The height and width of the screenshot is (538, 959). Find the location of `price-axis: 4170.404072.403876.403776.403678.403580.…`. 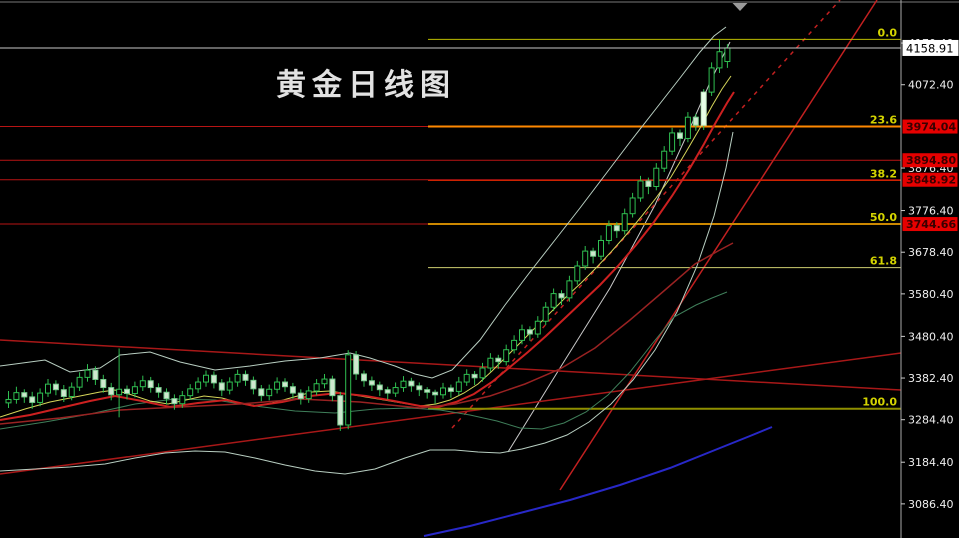

price-axis: 4170.404072.403876.403776.403678.403580.… is located at coordinates (929, 269).